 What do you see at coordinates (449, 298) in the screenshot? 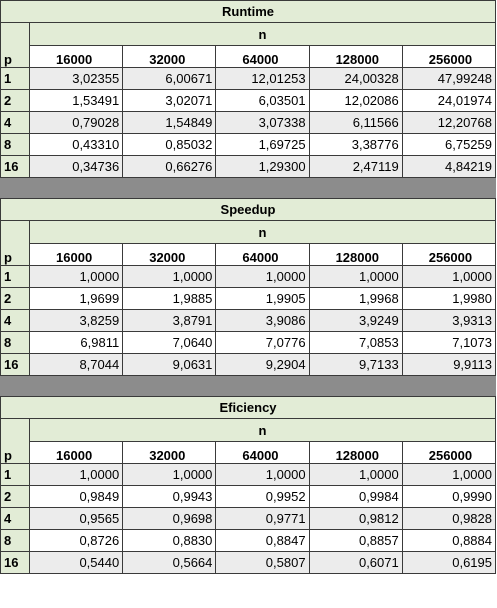
I see `table-cell: 1,9980` at bounding box center [449, 298].